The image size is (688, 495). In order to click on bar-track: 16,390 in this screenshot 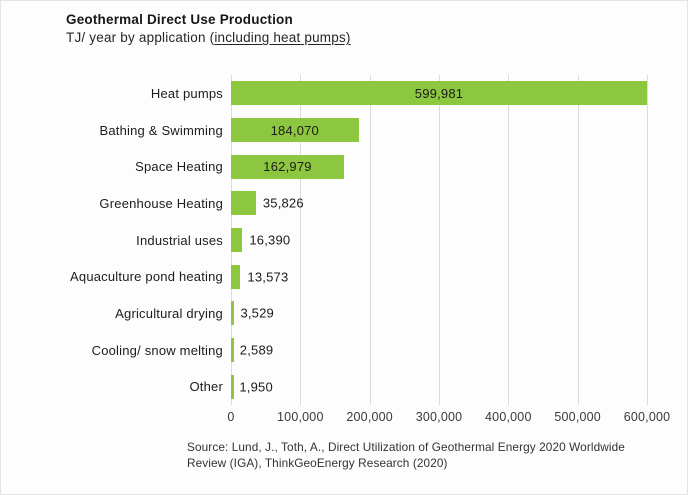, I will do `click(439, 240)`.